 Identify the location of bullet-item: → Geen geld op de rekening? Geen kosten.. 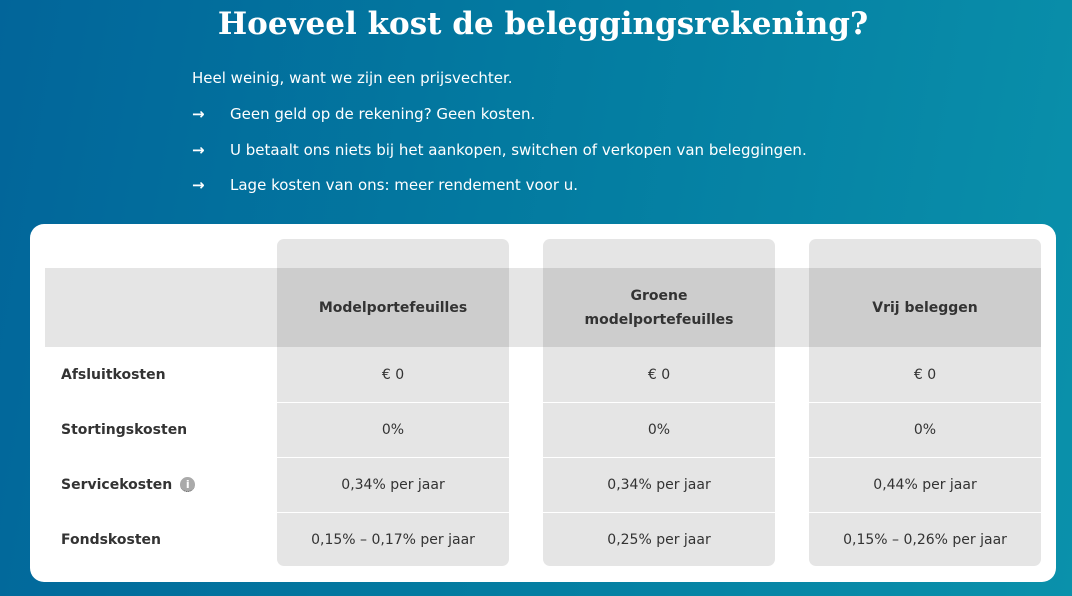
(363, 114).